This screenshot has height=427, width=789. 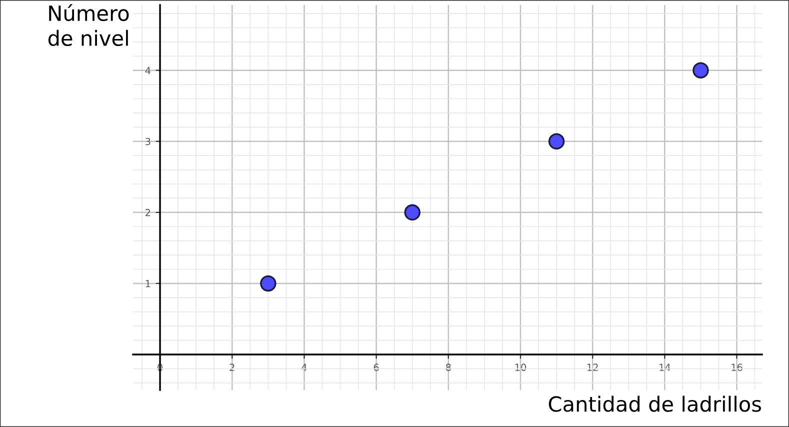 What do you see at coordinates (88, 25) in the screenshot?
I see `y-axis-title: Número de nivel` at bounding box center [88, 25].